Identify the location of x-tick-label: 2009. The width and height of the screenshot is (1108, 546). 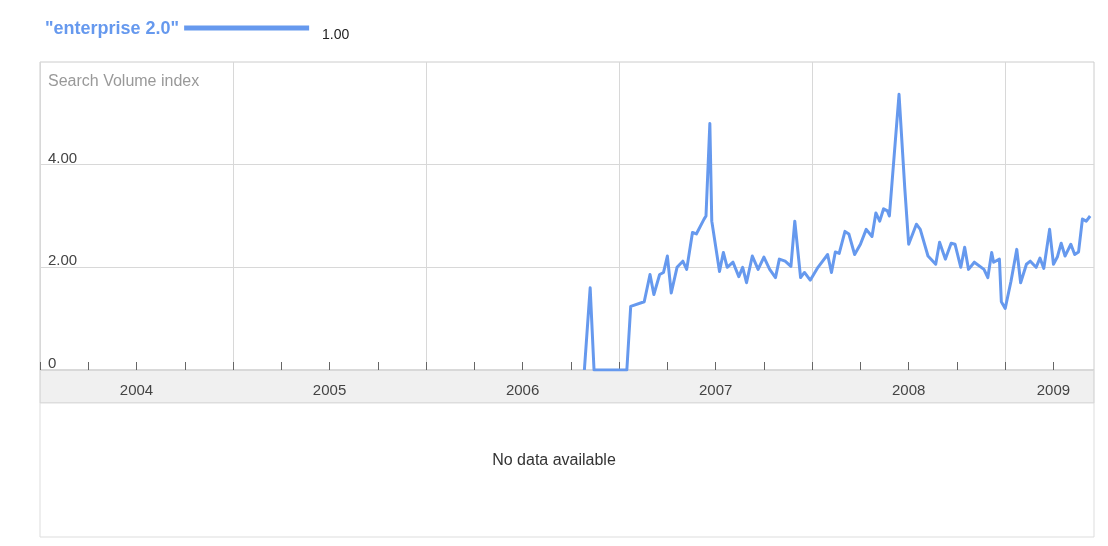
(1053, 389).